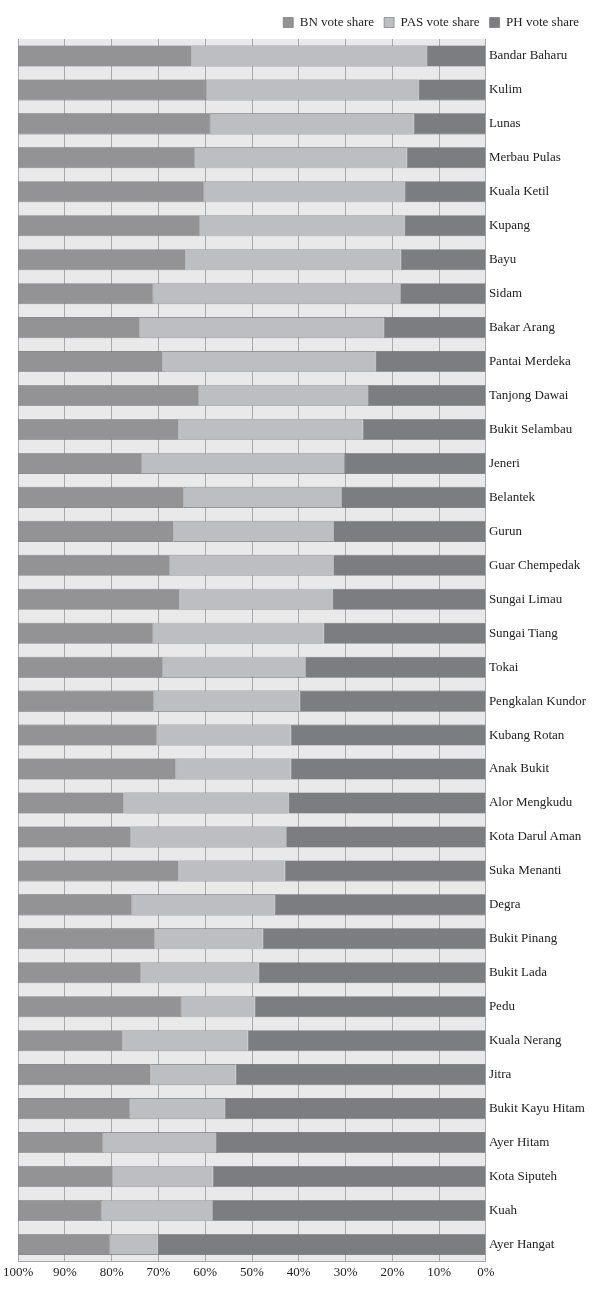  What do you see at coordinates (337, 21) in the screenshot?
I see `legend-label: BN vote share` at bounding box center [337, 21].